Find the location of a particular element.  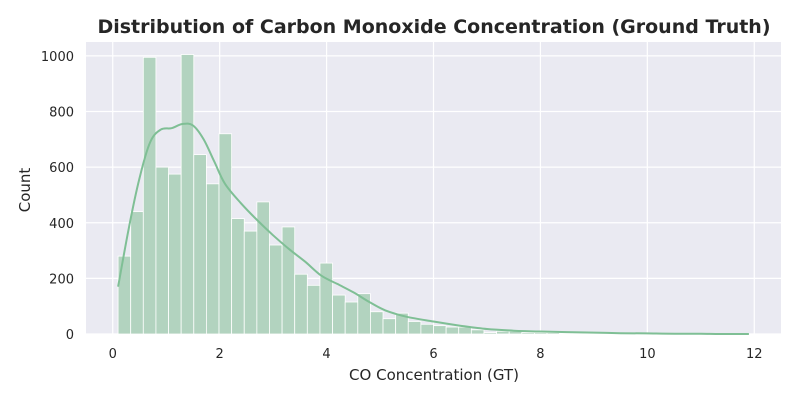

x-tick-label: 8 is located at coordinates (540, 354).